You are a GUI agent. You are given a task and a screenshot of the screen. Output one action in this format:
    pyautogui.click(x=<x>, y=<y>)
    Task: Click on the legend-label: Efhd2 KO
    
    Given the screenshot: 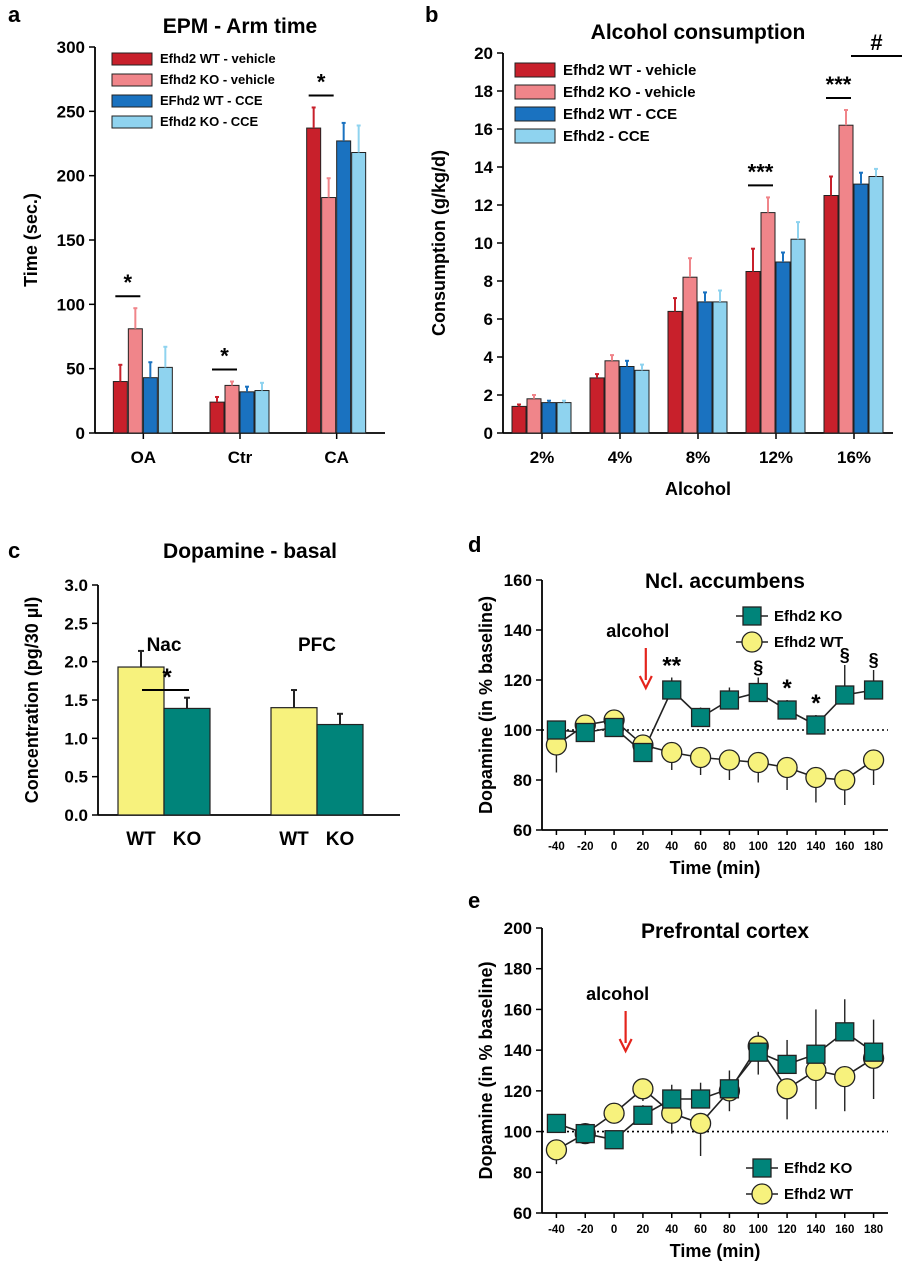 What is the action you would take?
    pyautogui.click(x=818, y=1168)
    